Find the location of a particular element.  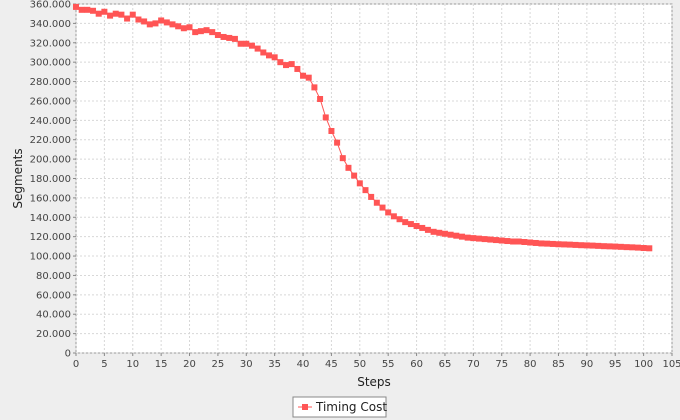

x-tick-label: 40 is located at coordinates (303, 364).